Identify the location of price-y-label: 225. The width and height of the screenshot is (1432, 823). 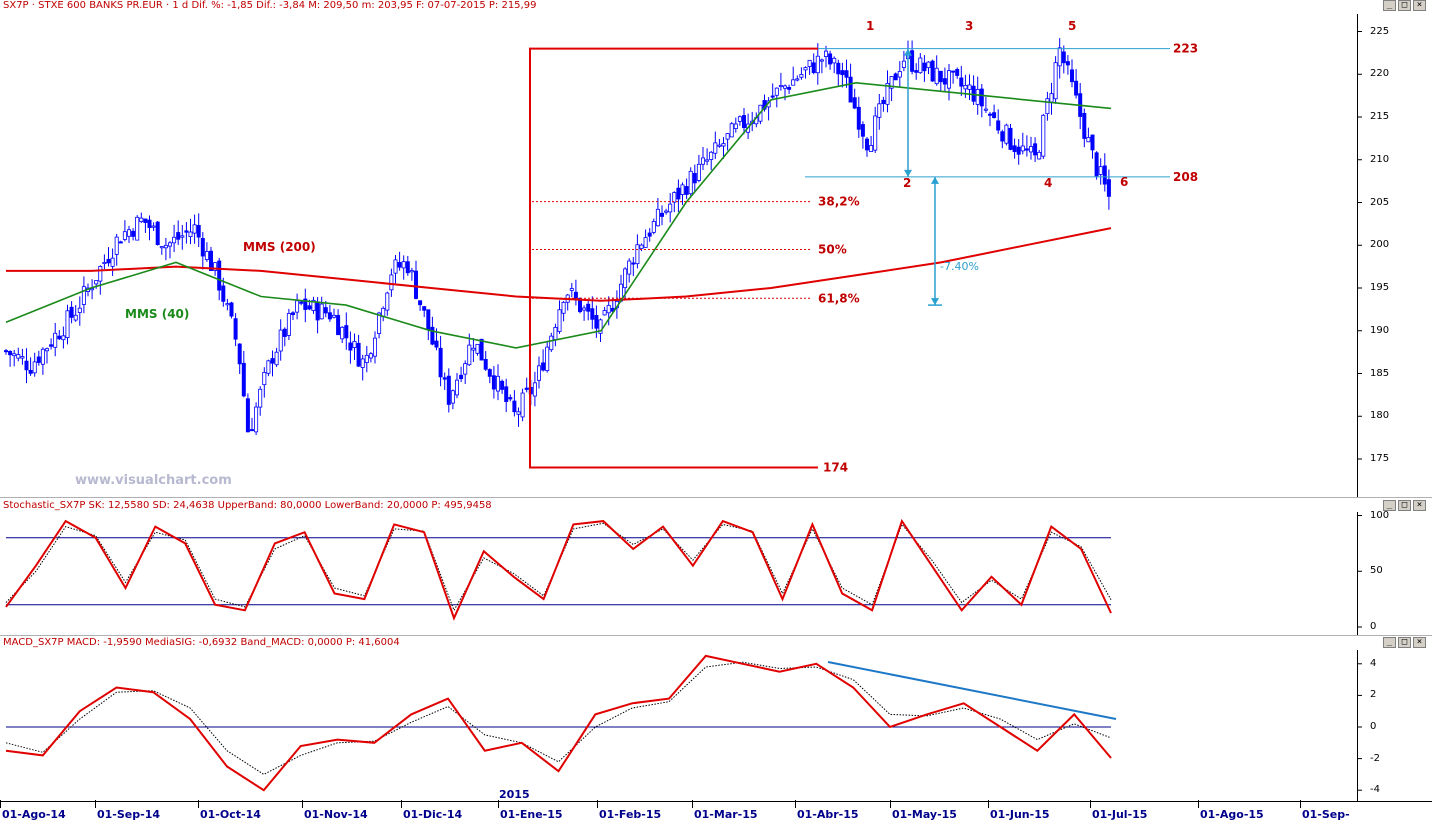
(1380, 31).